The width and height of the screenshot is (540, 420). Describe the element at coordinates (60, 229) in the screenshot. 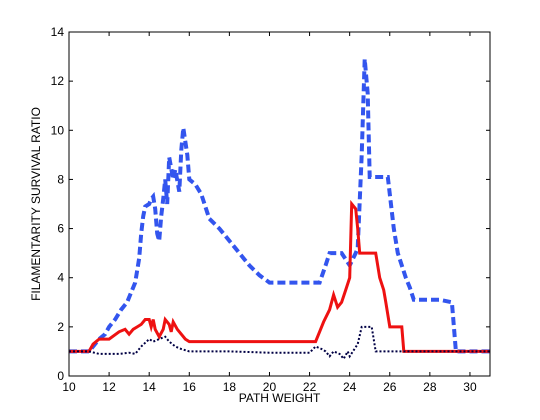

I see `y-tick-label: 6` at that location.